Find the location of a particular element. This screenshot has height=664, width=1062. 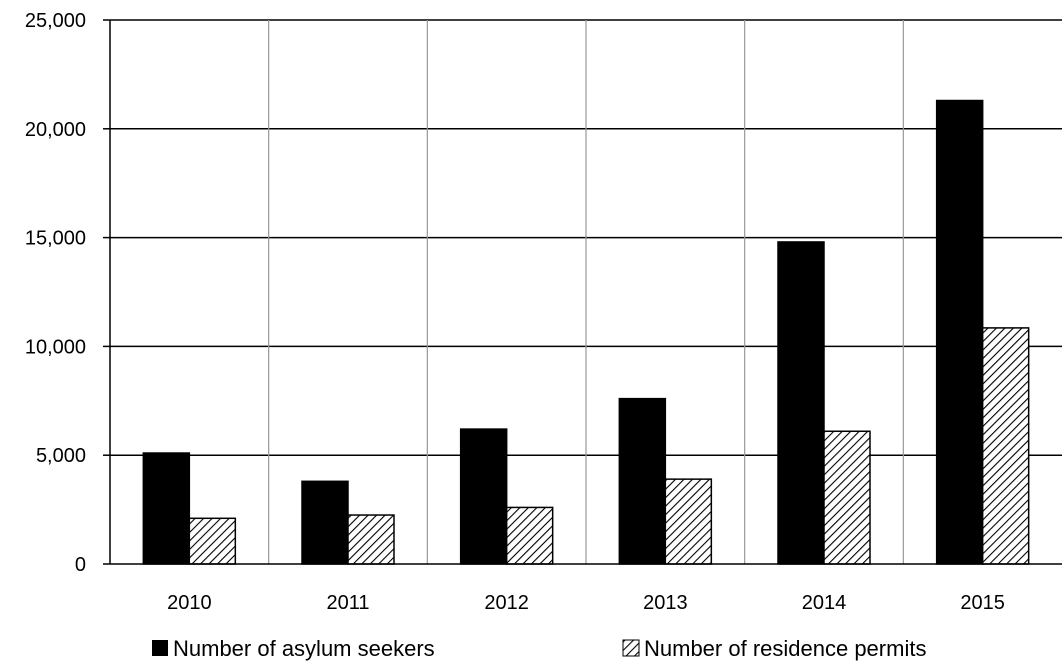

x-tick-label: 2011 is located at coordinates (347, 603).